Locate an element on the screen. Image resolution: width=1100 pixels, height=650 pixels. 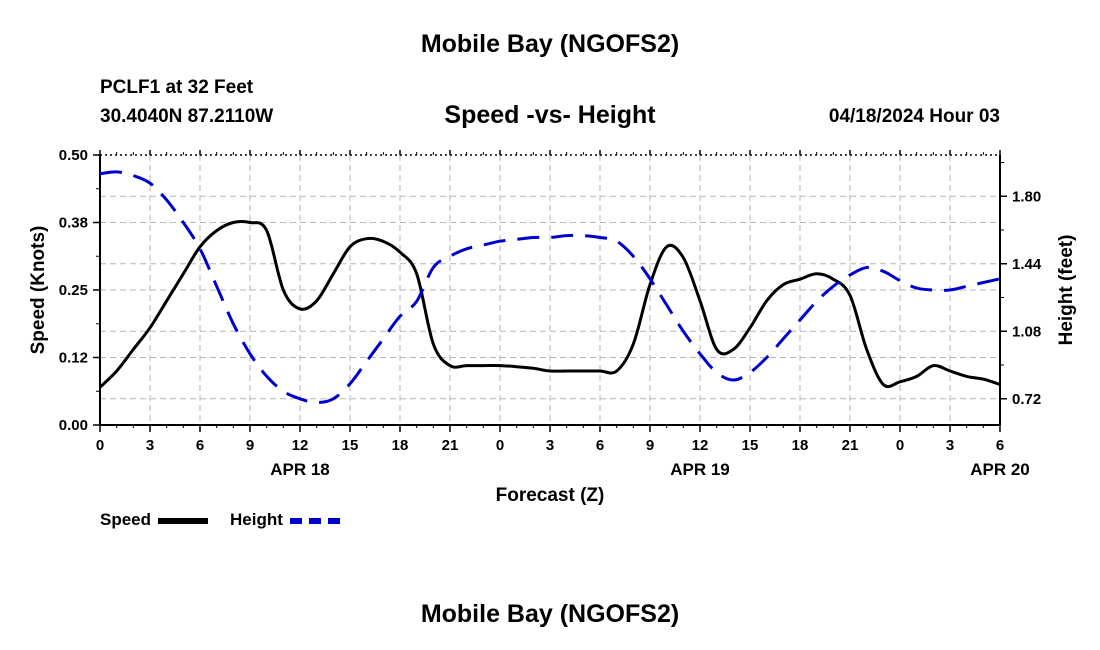
y2-tick-label: 1.44 is located at coordinates (1027, 264).